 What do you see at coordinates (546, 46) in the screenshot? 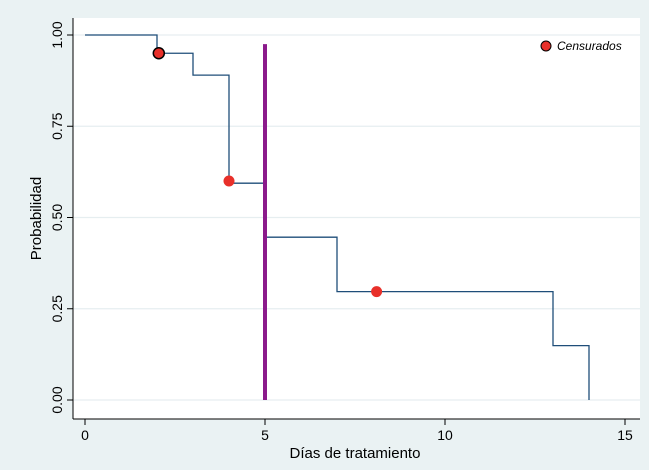
I see `legend-marker` at bounding box center [546, 46].